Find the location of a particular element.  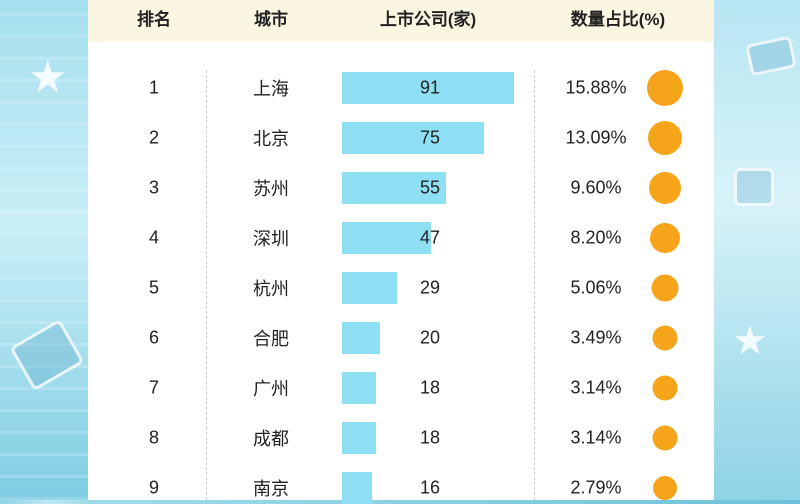

table-header: 排名 城市 上市公司(家) 数量占比(%) is located at coordinates (401, 21).